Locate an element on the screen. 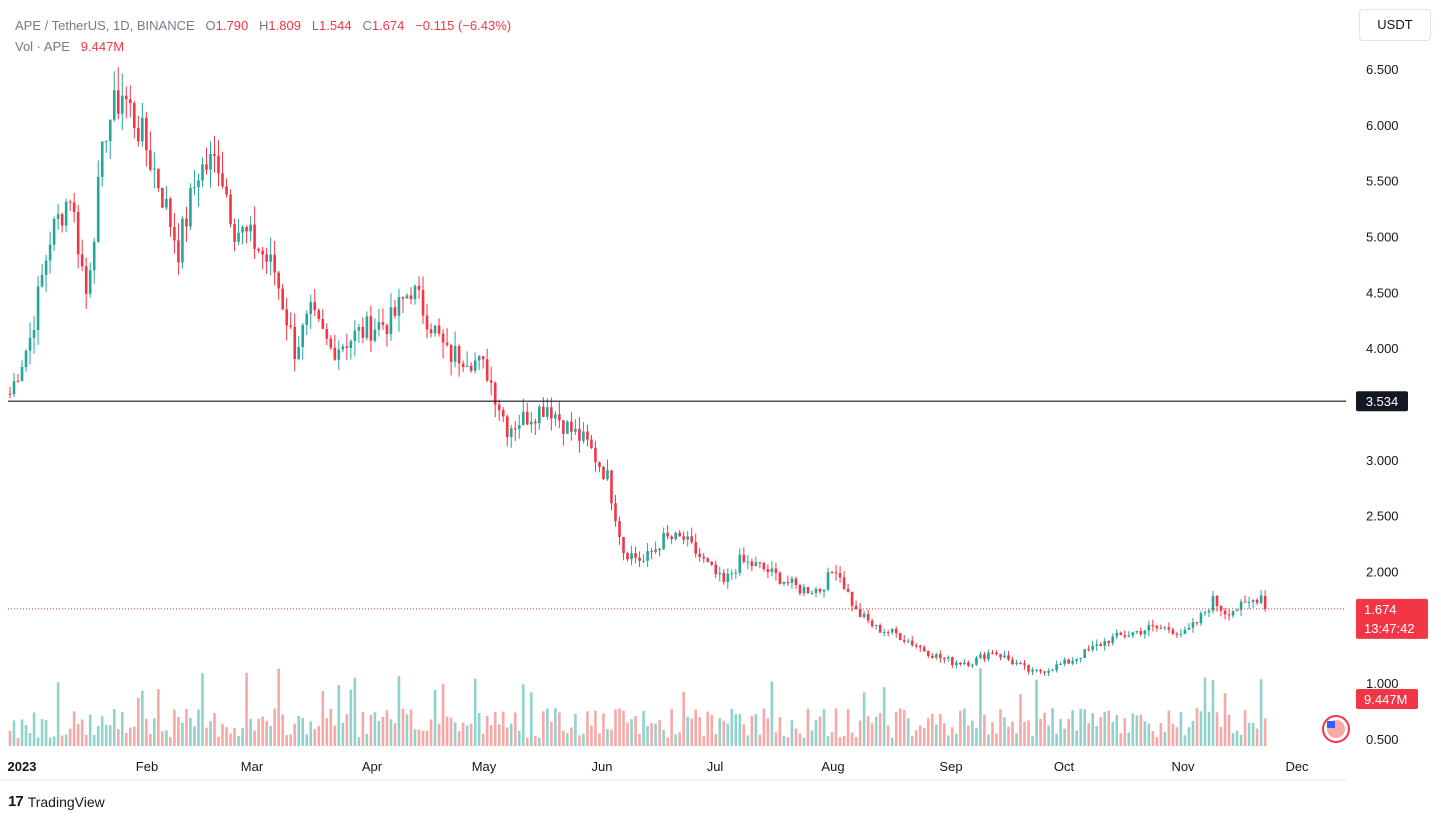 The height and width of the screenshot is (816, 1441). time-axis-label: Mar is located at coordinates (252, 766).